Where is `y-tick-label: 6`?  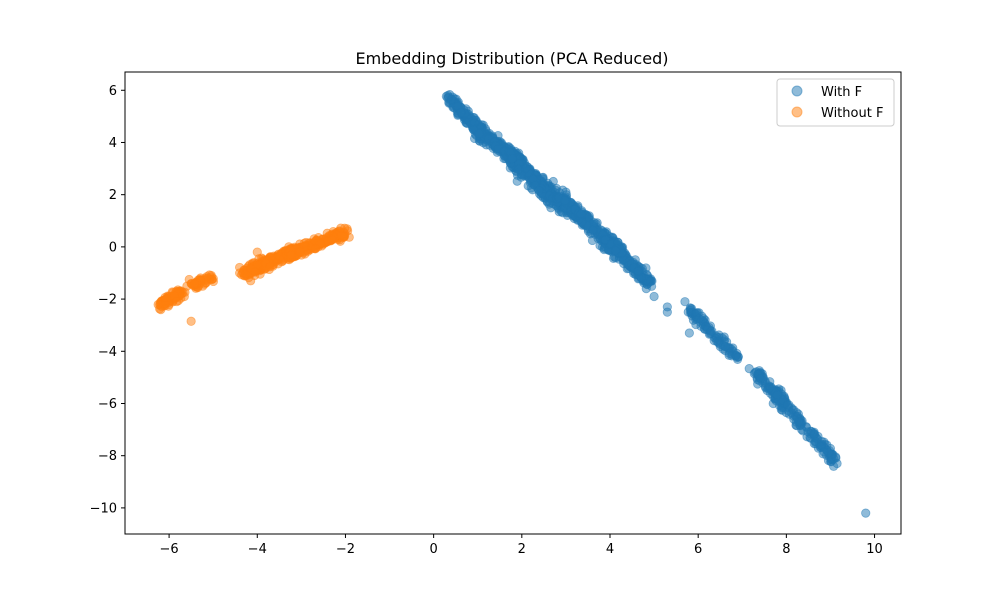 y-tick-label: 6 is located at coordinates (113, 91).